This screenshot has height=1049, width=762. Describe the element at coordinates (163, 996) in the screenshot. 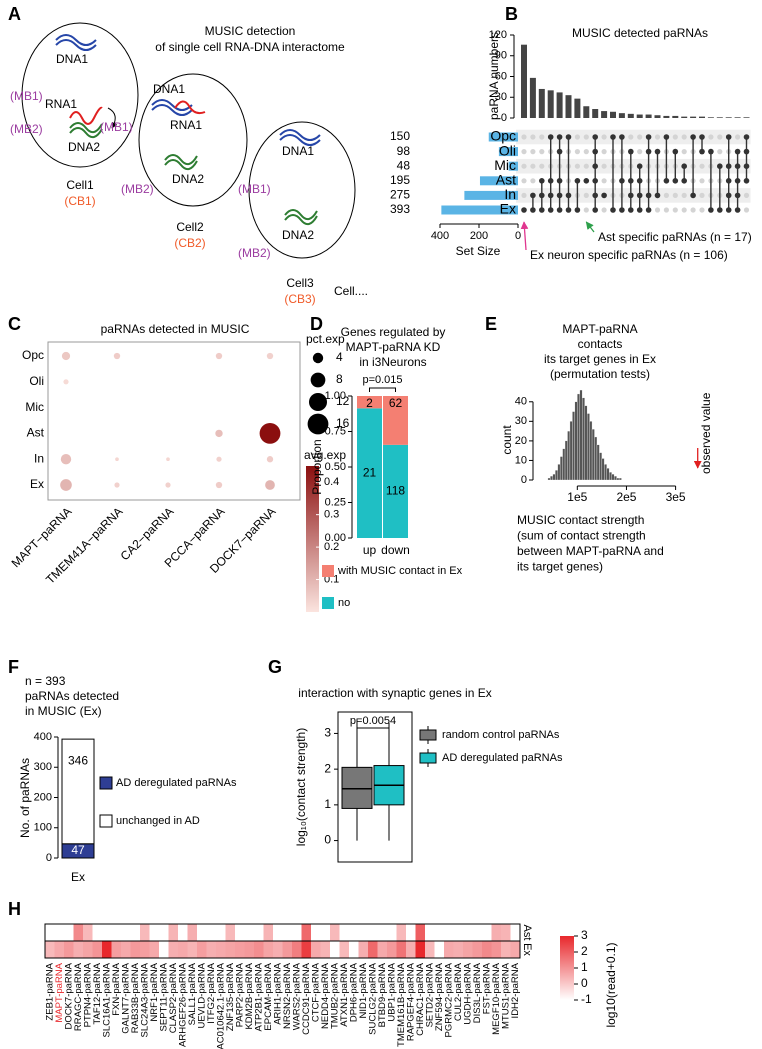

I see `column-label: SEPT11-paRNA` at that location.